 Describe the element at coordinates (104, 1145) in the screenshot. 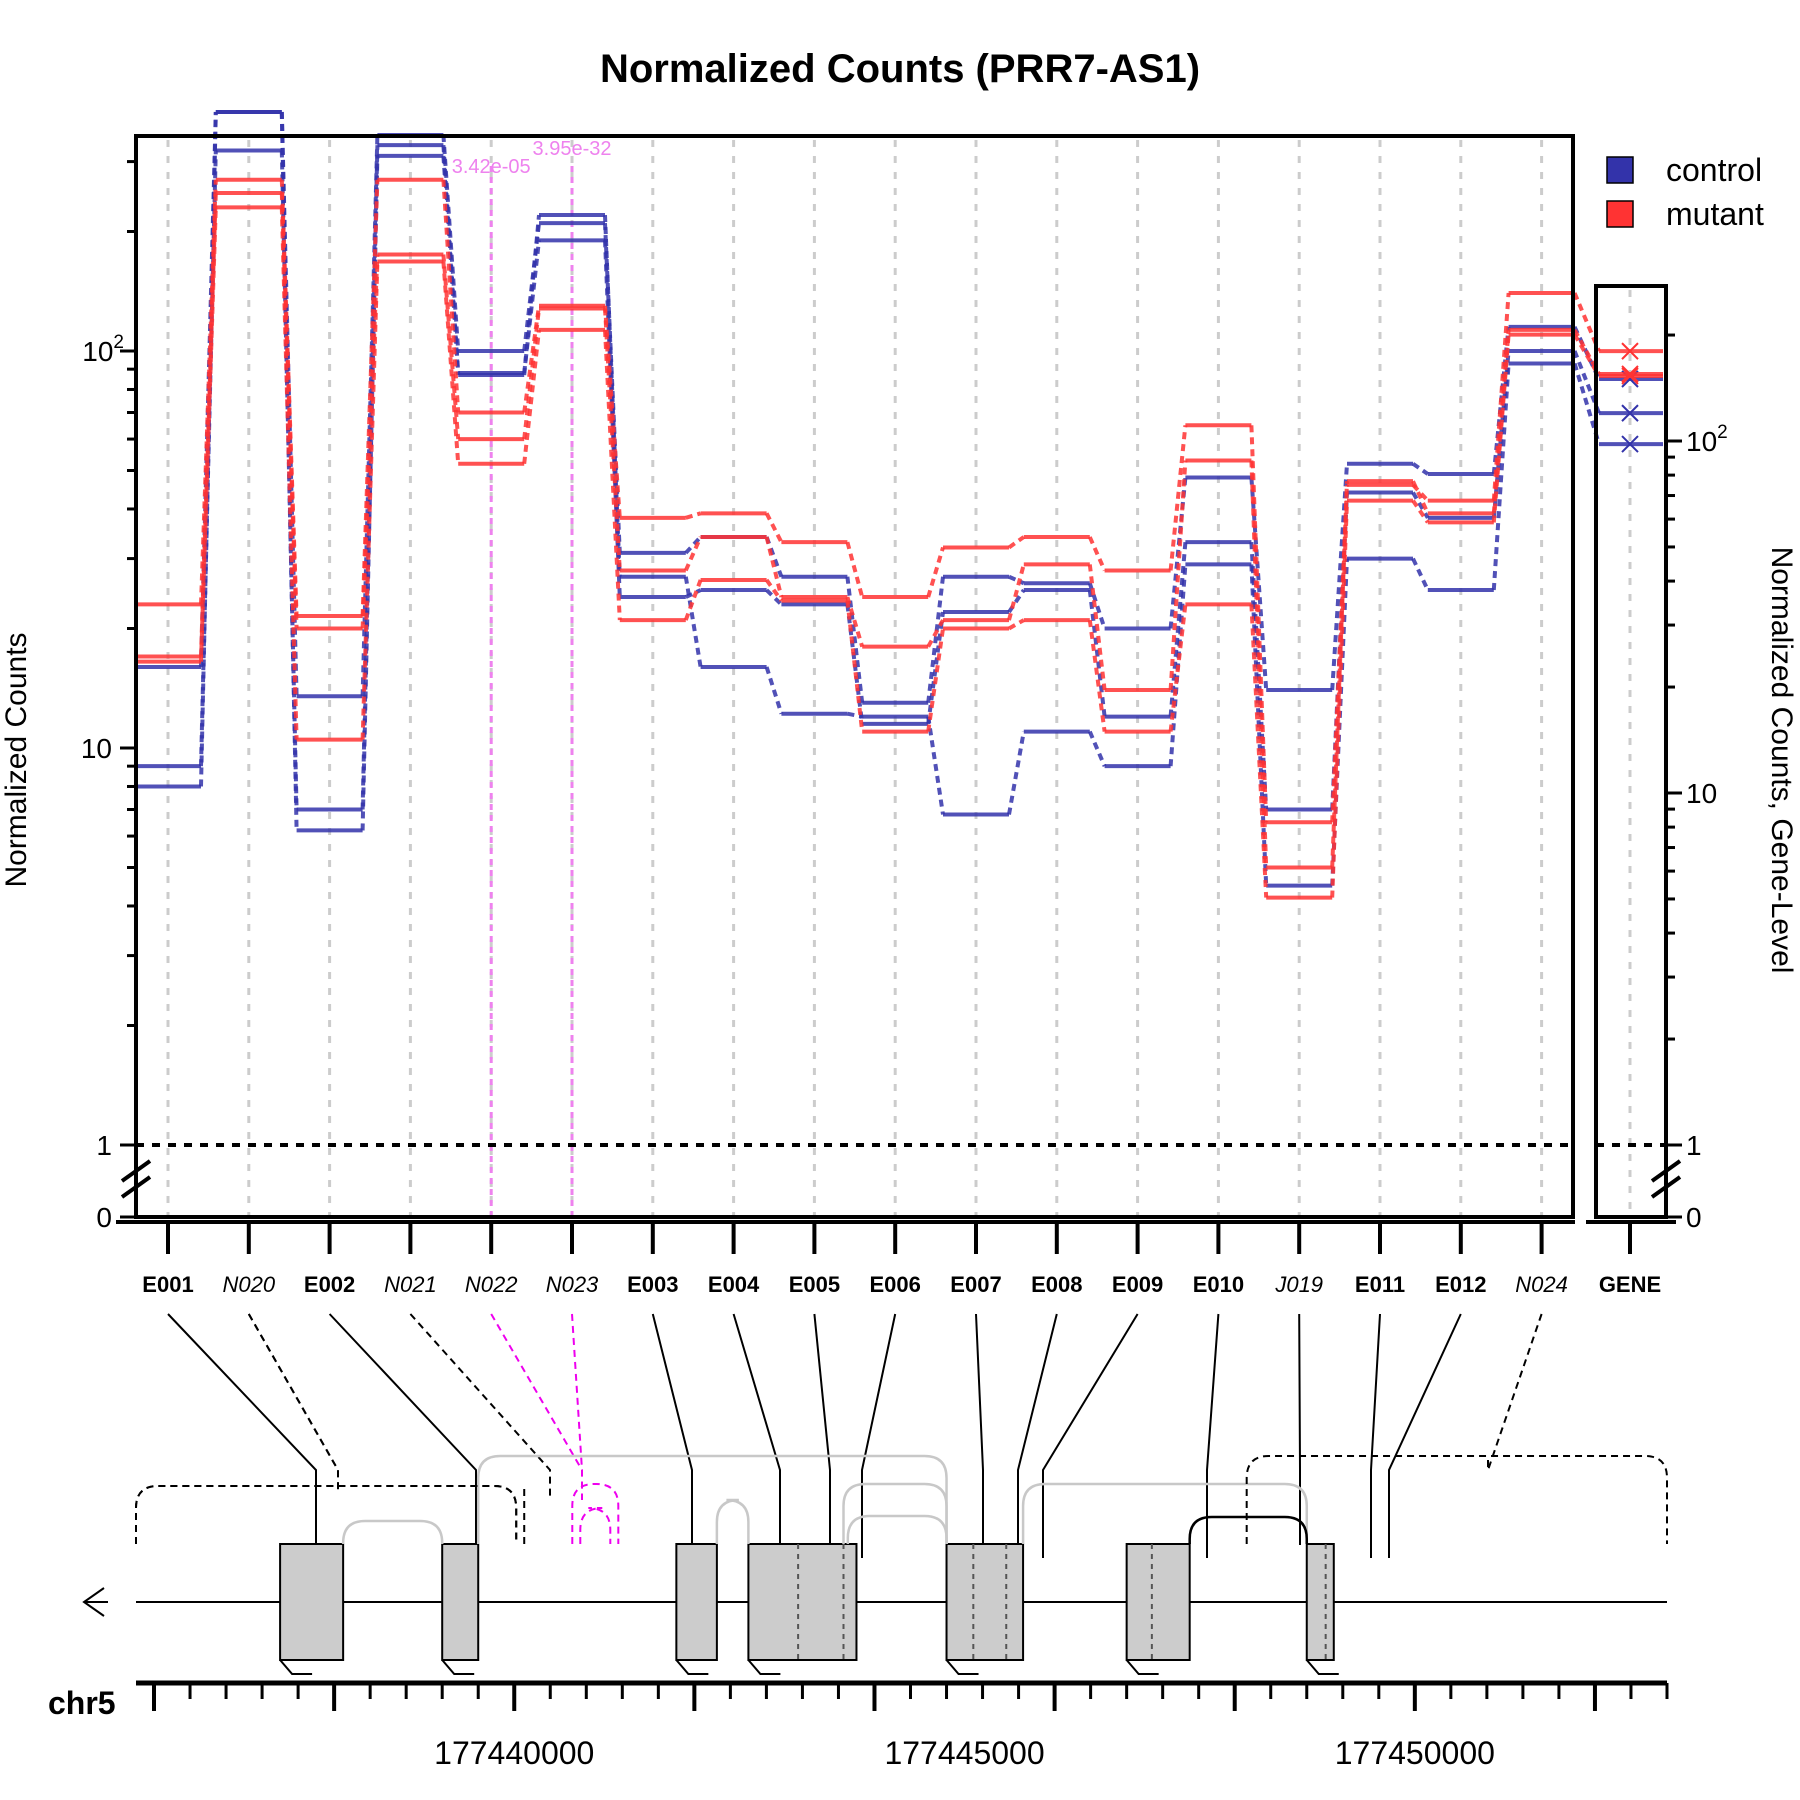

I see `y-tick-label: 1` at that location.